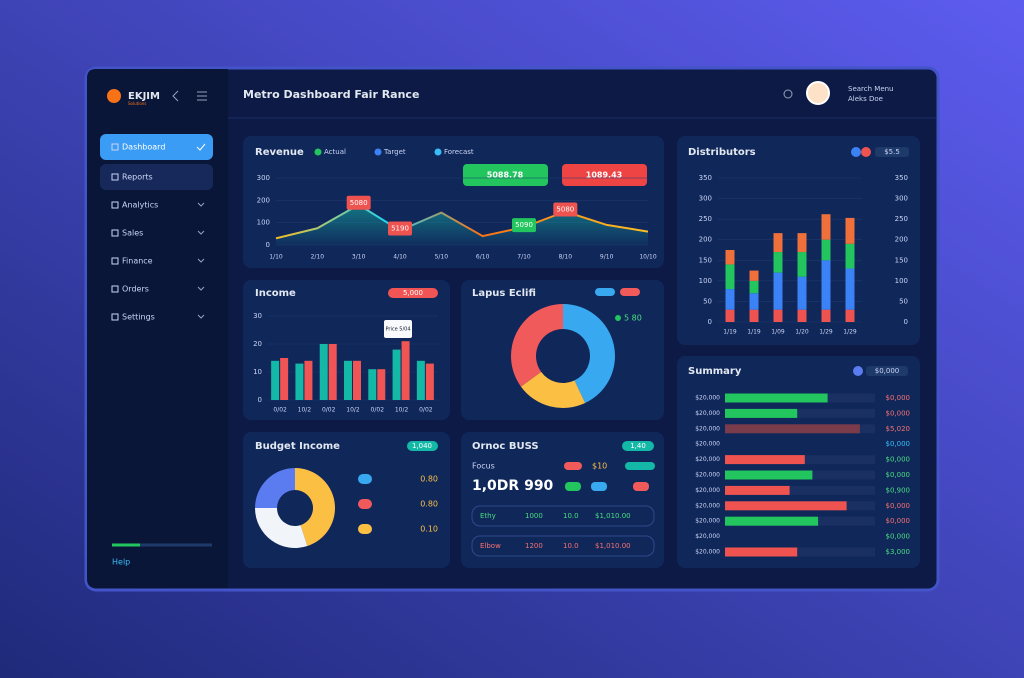 Image resolution: width=1024 pixels, height=678 pixels. What do you see at coordinates (257, 316) in the screenshot?
I see `y-tick-label: 30` at bounding box center [257, 316].